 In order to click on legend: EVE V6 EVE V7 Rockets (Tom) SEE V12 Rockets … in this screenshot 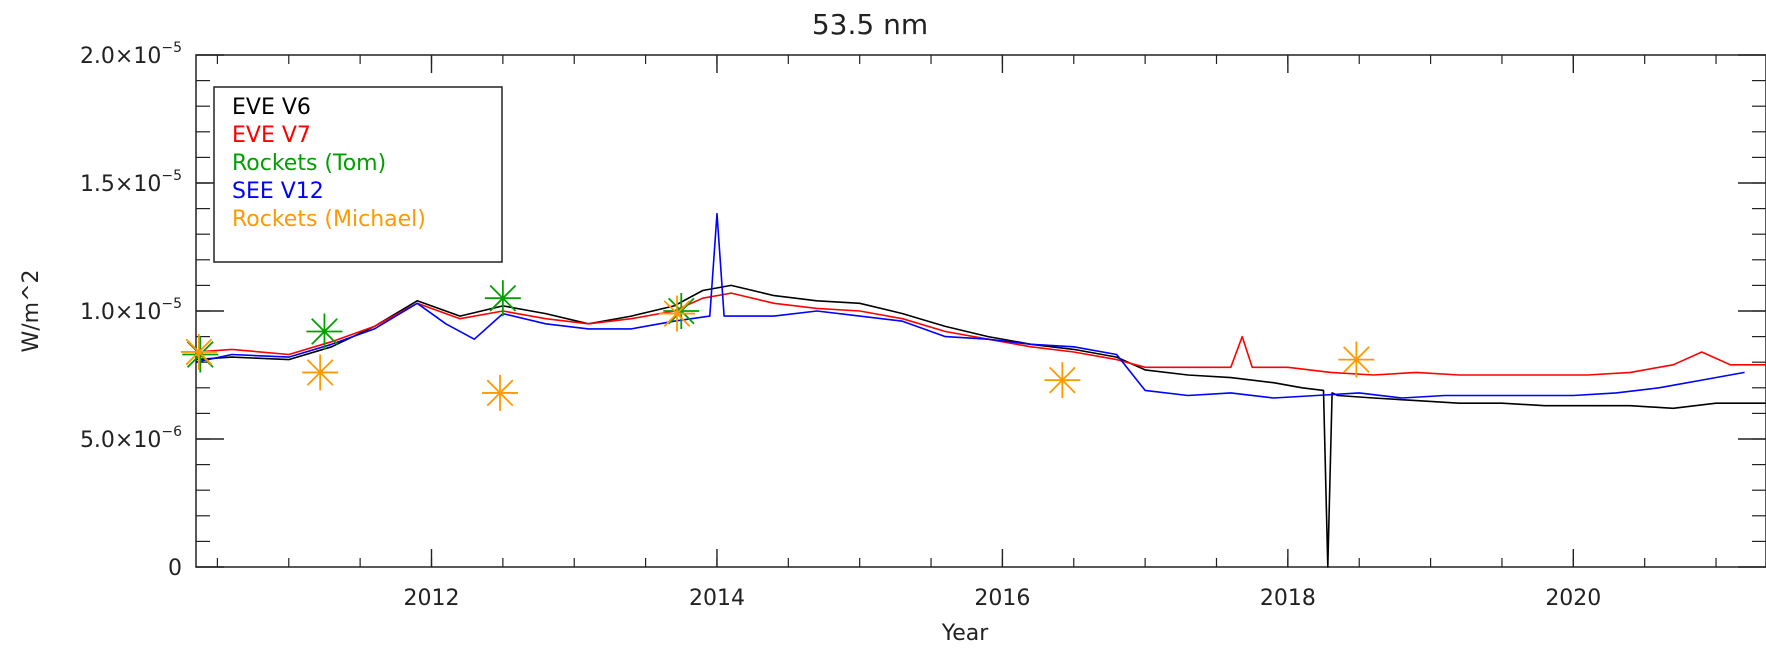, I will do `click(358, 174)`.